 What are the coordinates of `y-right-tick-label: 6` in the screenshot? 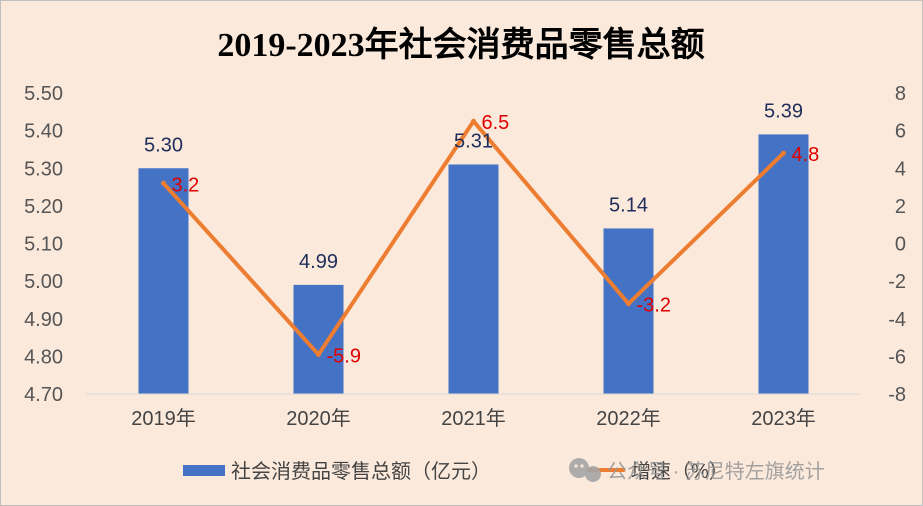 It's located at (900, 132).